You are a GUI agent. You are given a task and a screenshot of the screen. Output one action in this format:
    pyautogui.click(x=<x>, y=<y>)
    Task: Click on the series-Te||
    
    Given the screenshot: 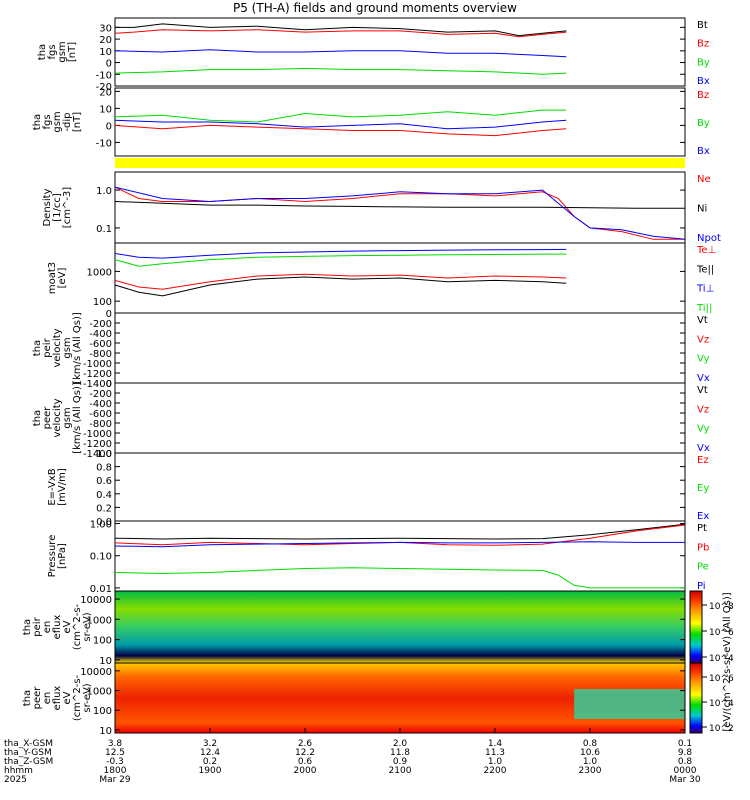 What is the action you would take?
    pyautogui.click(x=340, y=286)
    